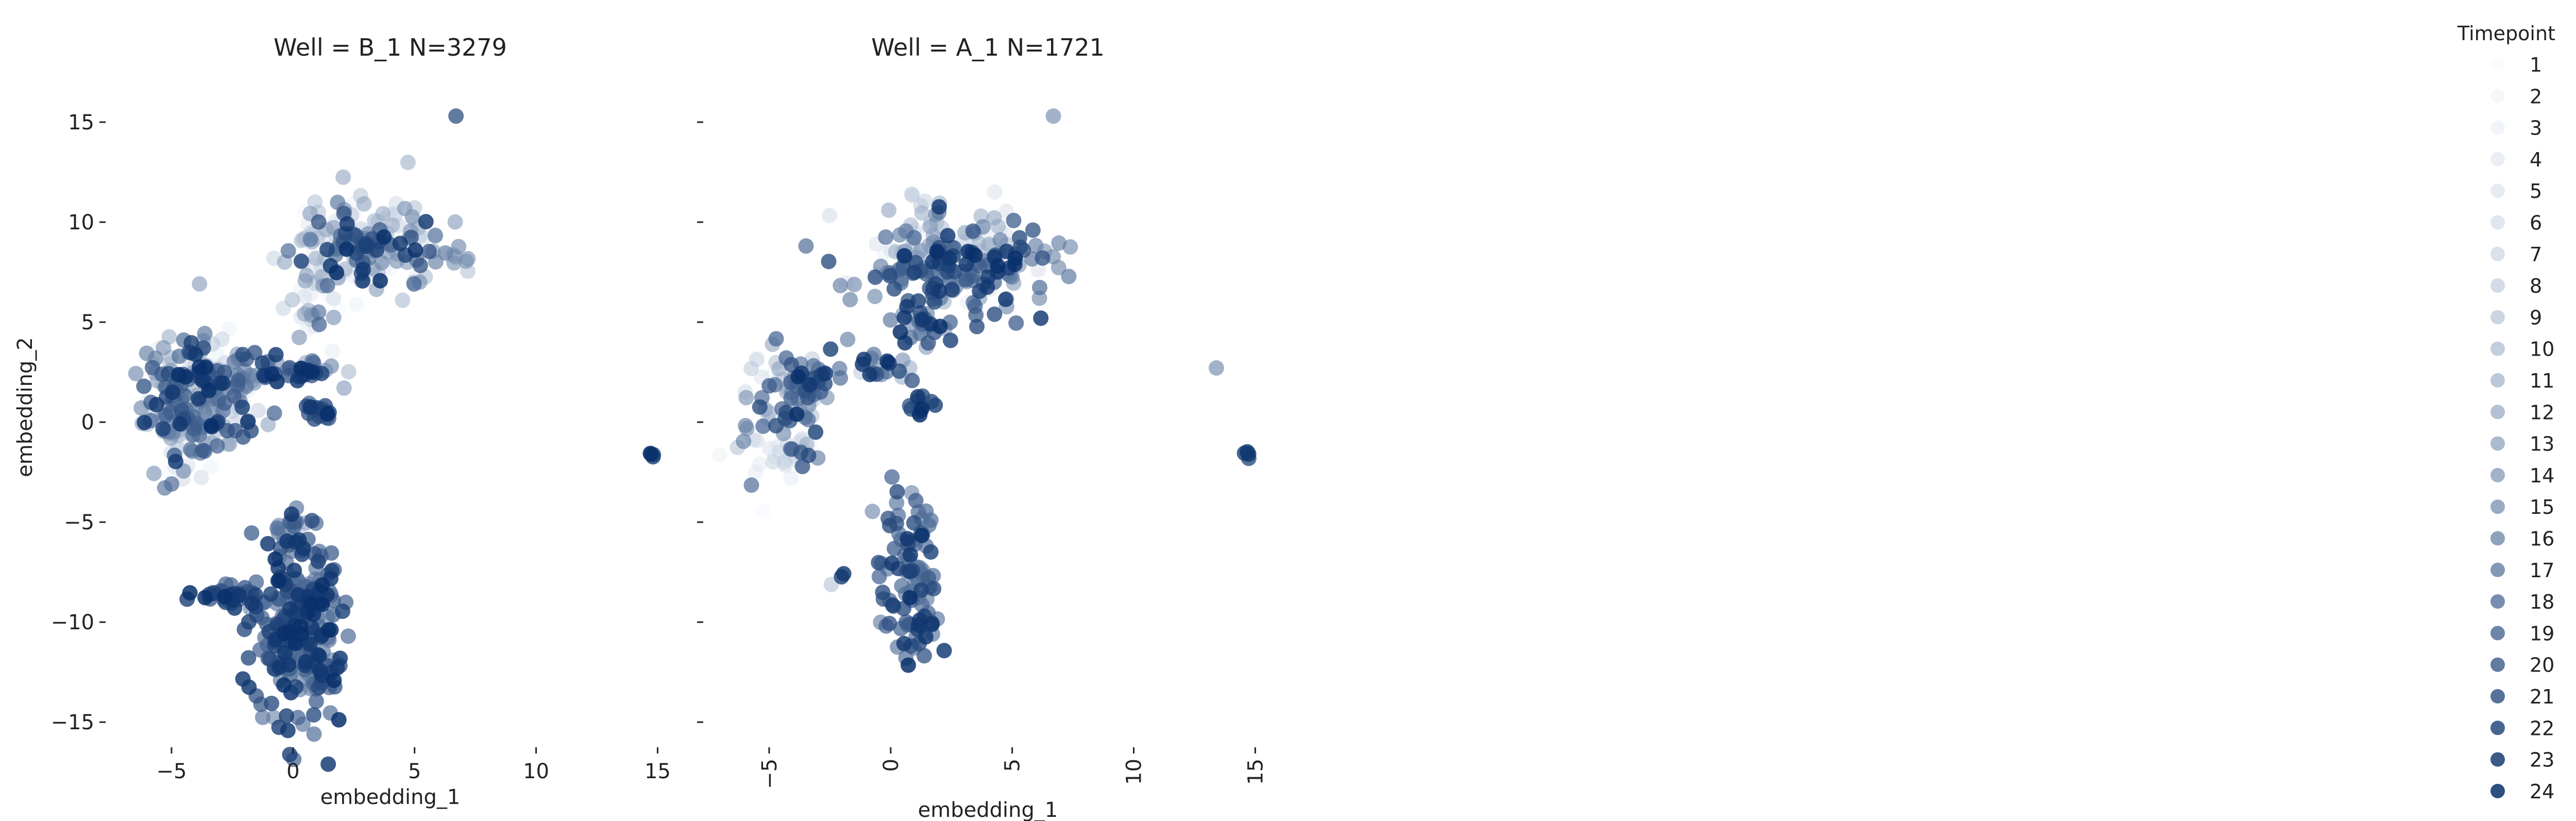  I want to click on legend-label: 7, so click(2536, 255).